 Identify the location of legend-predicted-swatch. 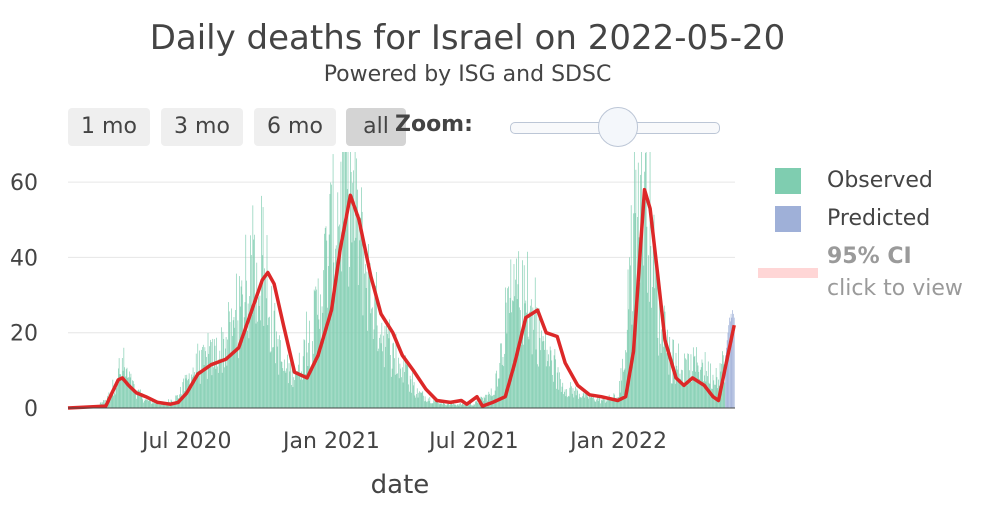
(788, 219).